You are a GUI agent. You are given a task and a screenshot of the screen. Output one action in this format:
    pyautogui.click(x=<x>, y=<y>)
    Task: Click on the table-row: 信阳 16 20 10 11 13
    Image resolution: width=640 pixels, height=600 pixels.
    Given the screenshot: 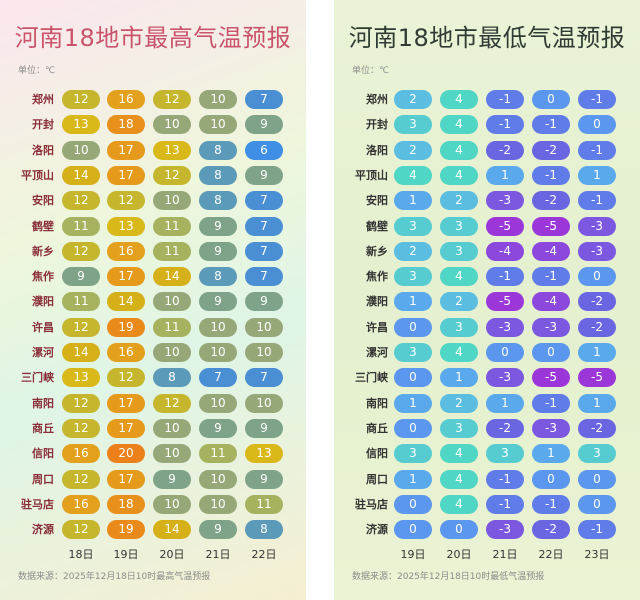 What is the action you would take?
    pyautogui.click(x=153, y=454)
    